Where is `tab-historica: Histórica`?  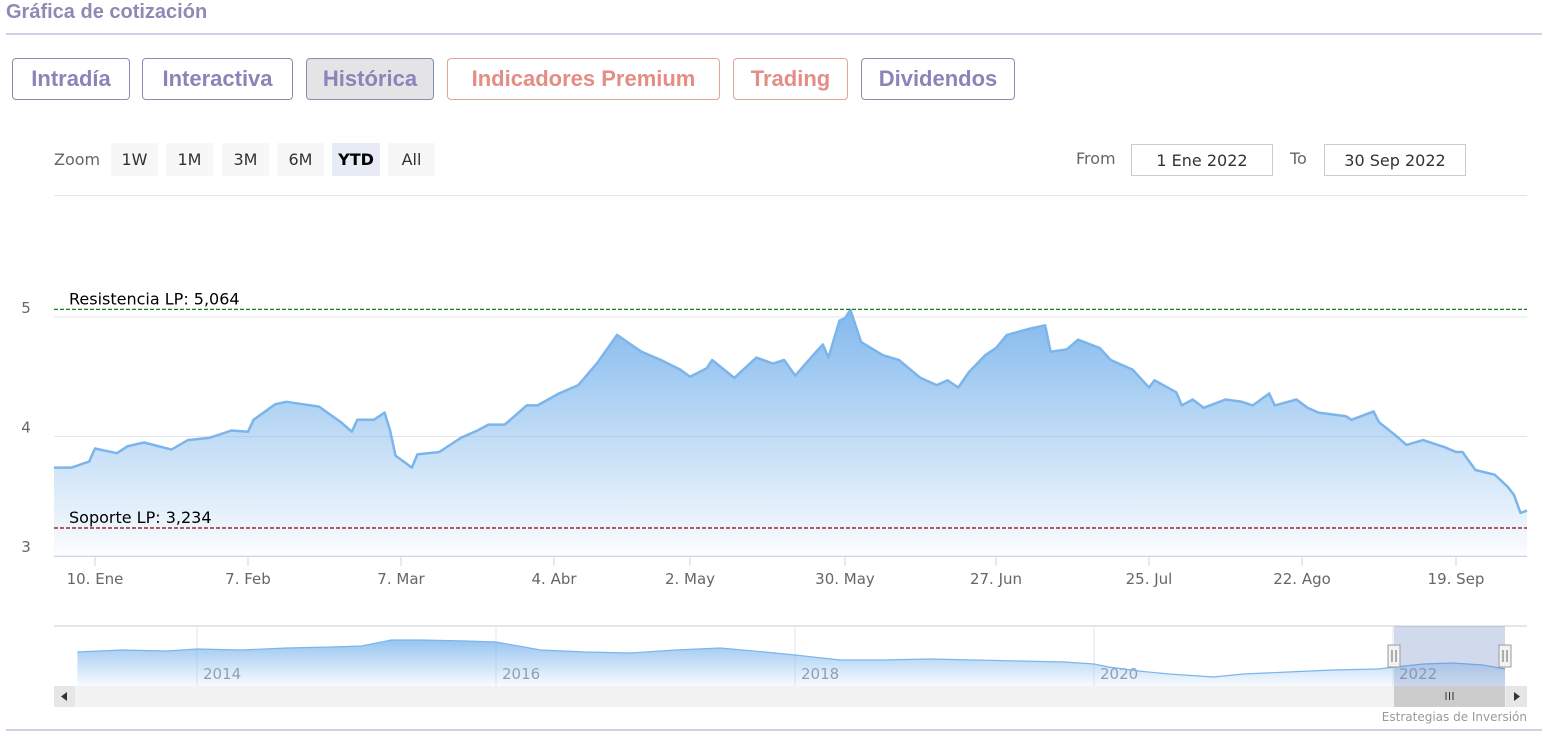 tab-historica: Histórica is located at coordinates (370, 79).